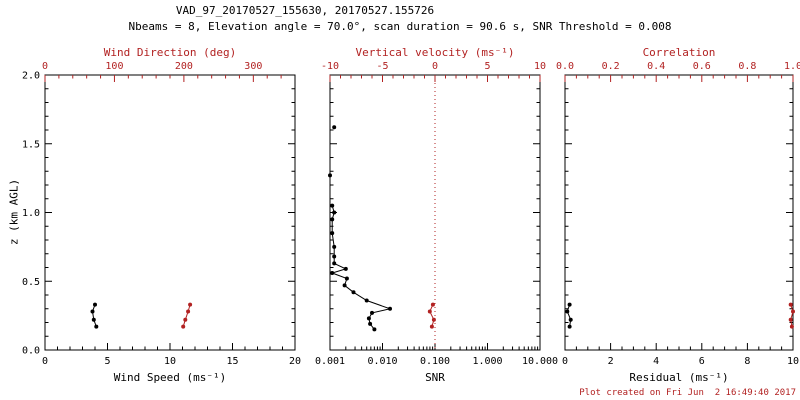 The height and width of the screenshot is (400, 800). Describe the element at coordinates (679, 52) in the screenshot. I see `top-axis-title-residual: Correlation` at that location.